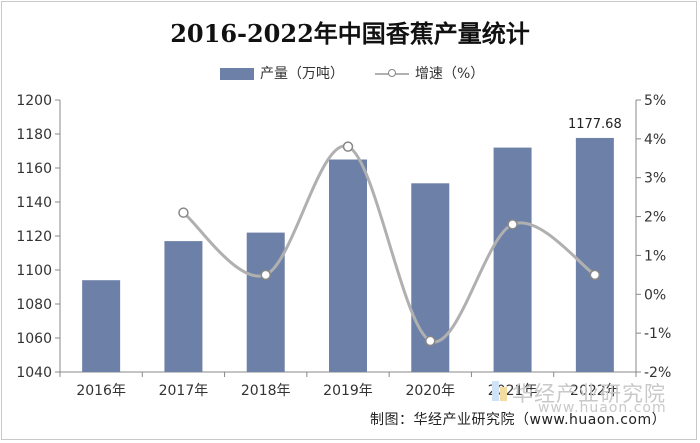 The width and height of the screenshot is (700, 443). Describe the element at coordinates (500, 391) in the screenshot. I see `watermark-logo` at that location.